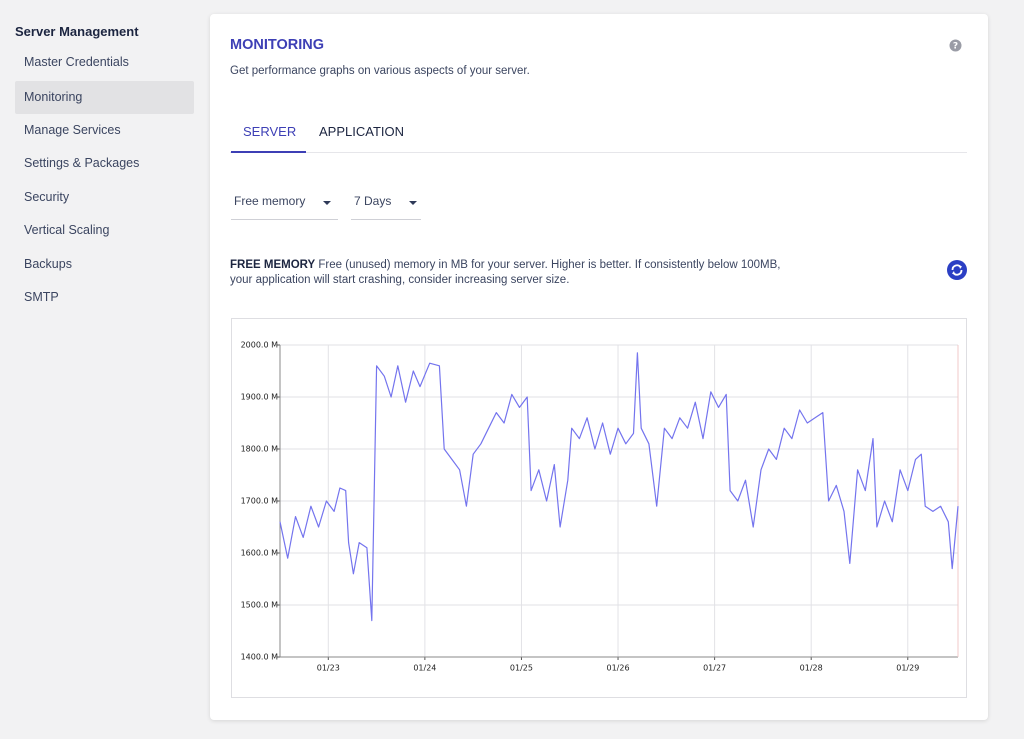  What do you see at coordinates (260, 553) in the screenshot?
I see `y-tick-label: 1600.0 M` at bounding box center [260, 553].